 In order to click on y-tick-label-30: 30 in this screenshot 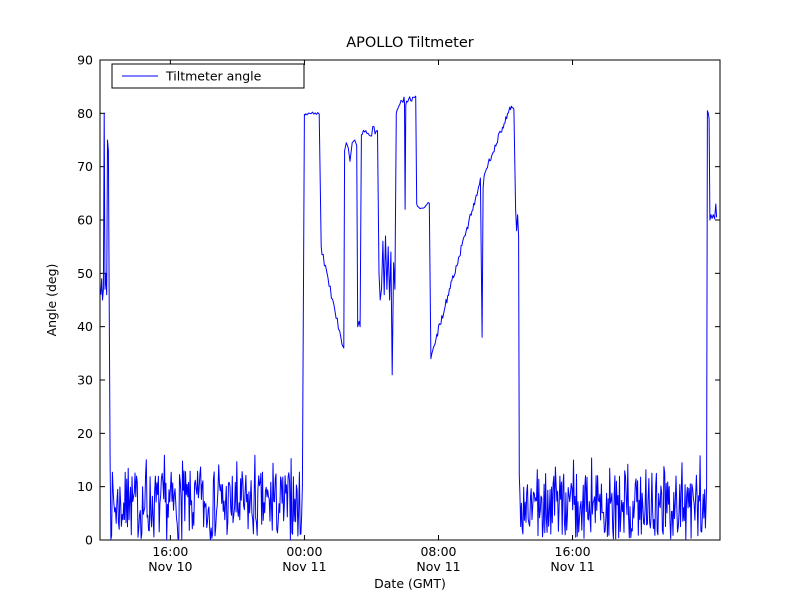, I will do `click(85, 380)`.